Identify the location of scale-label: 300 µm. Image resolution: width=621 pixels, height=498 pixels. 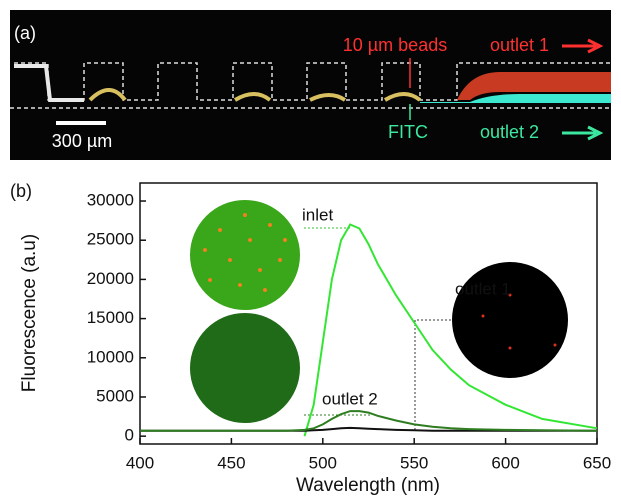
(82, 141).